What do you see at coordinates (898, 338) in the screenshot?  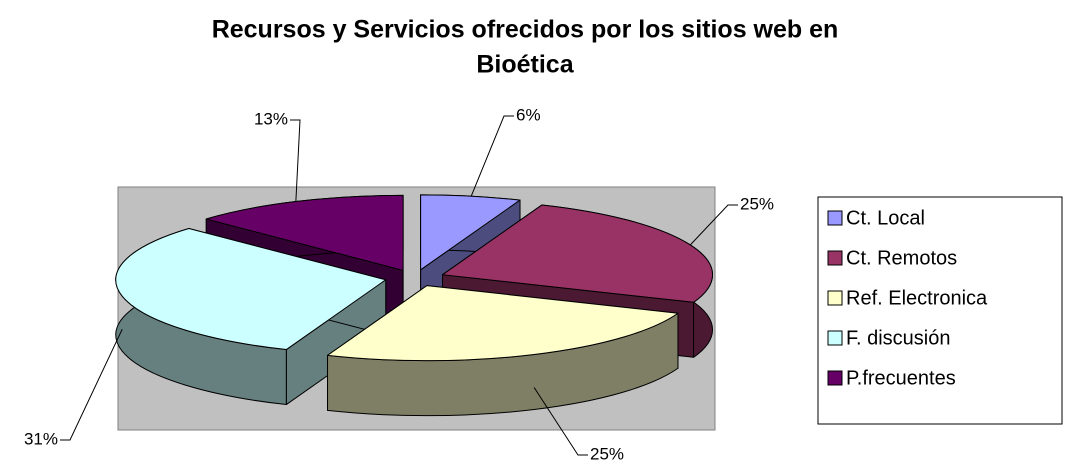 I see `legend-label: F. discusión` at bounding box center [898, 338].